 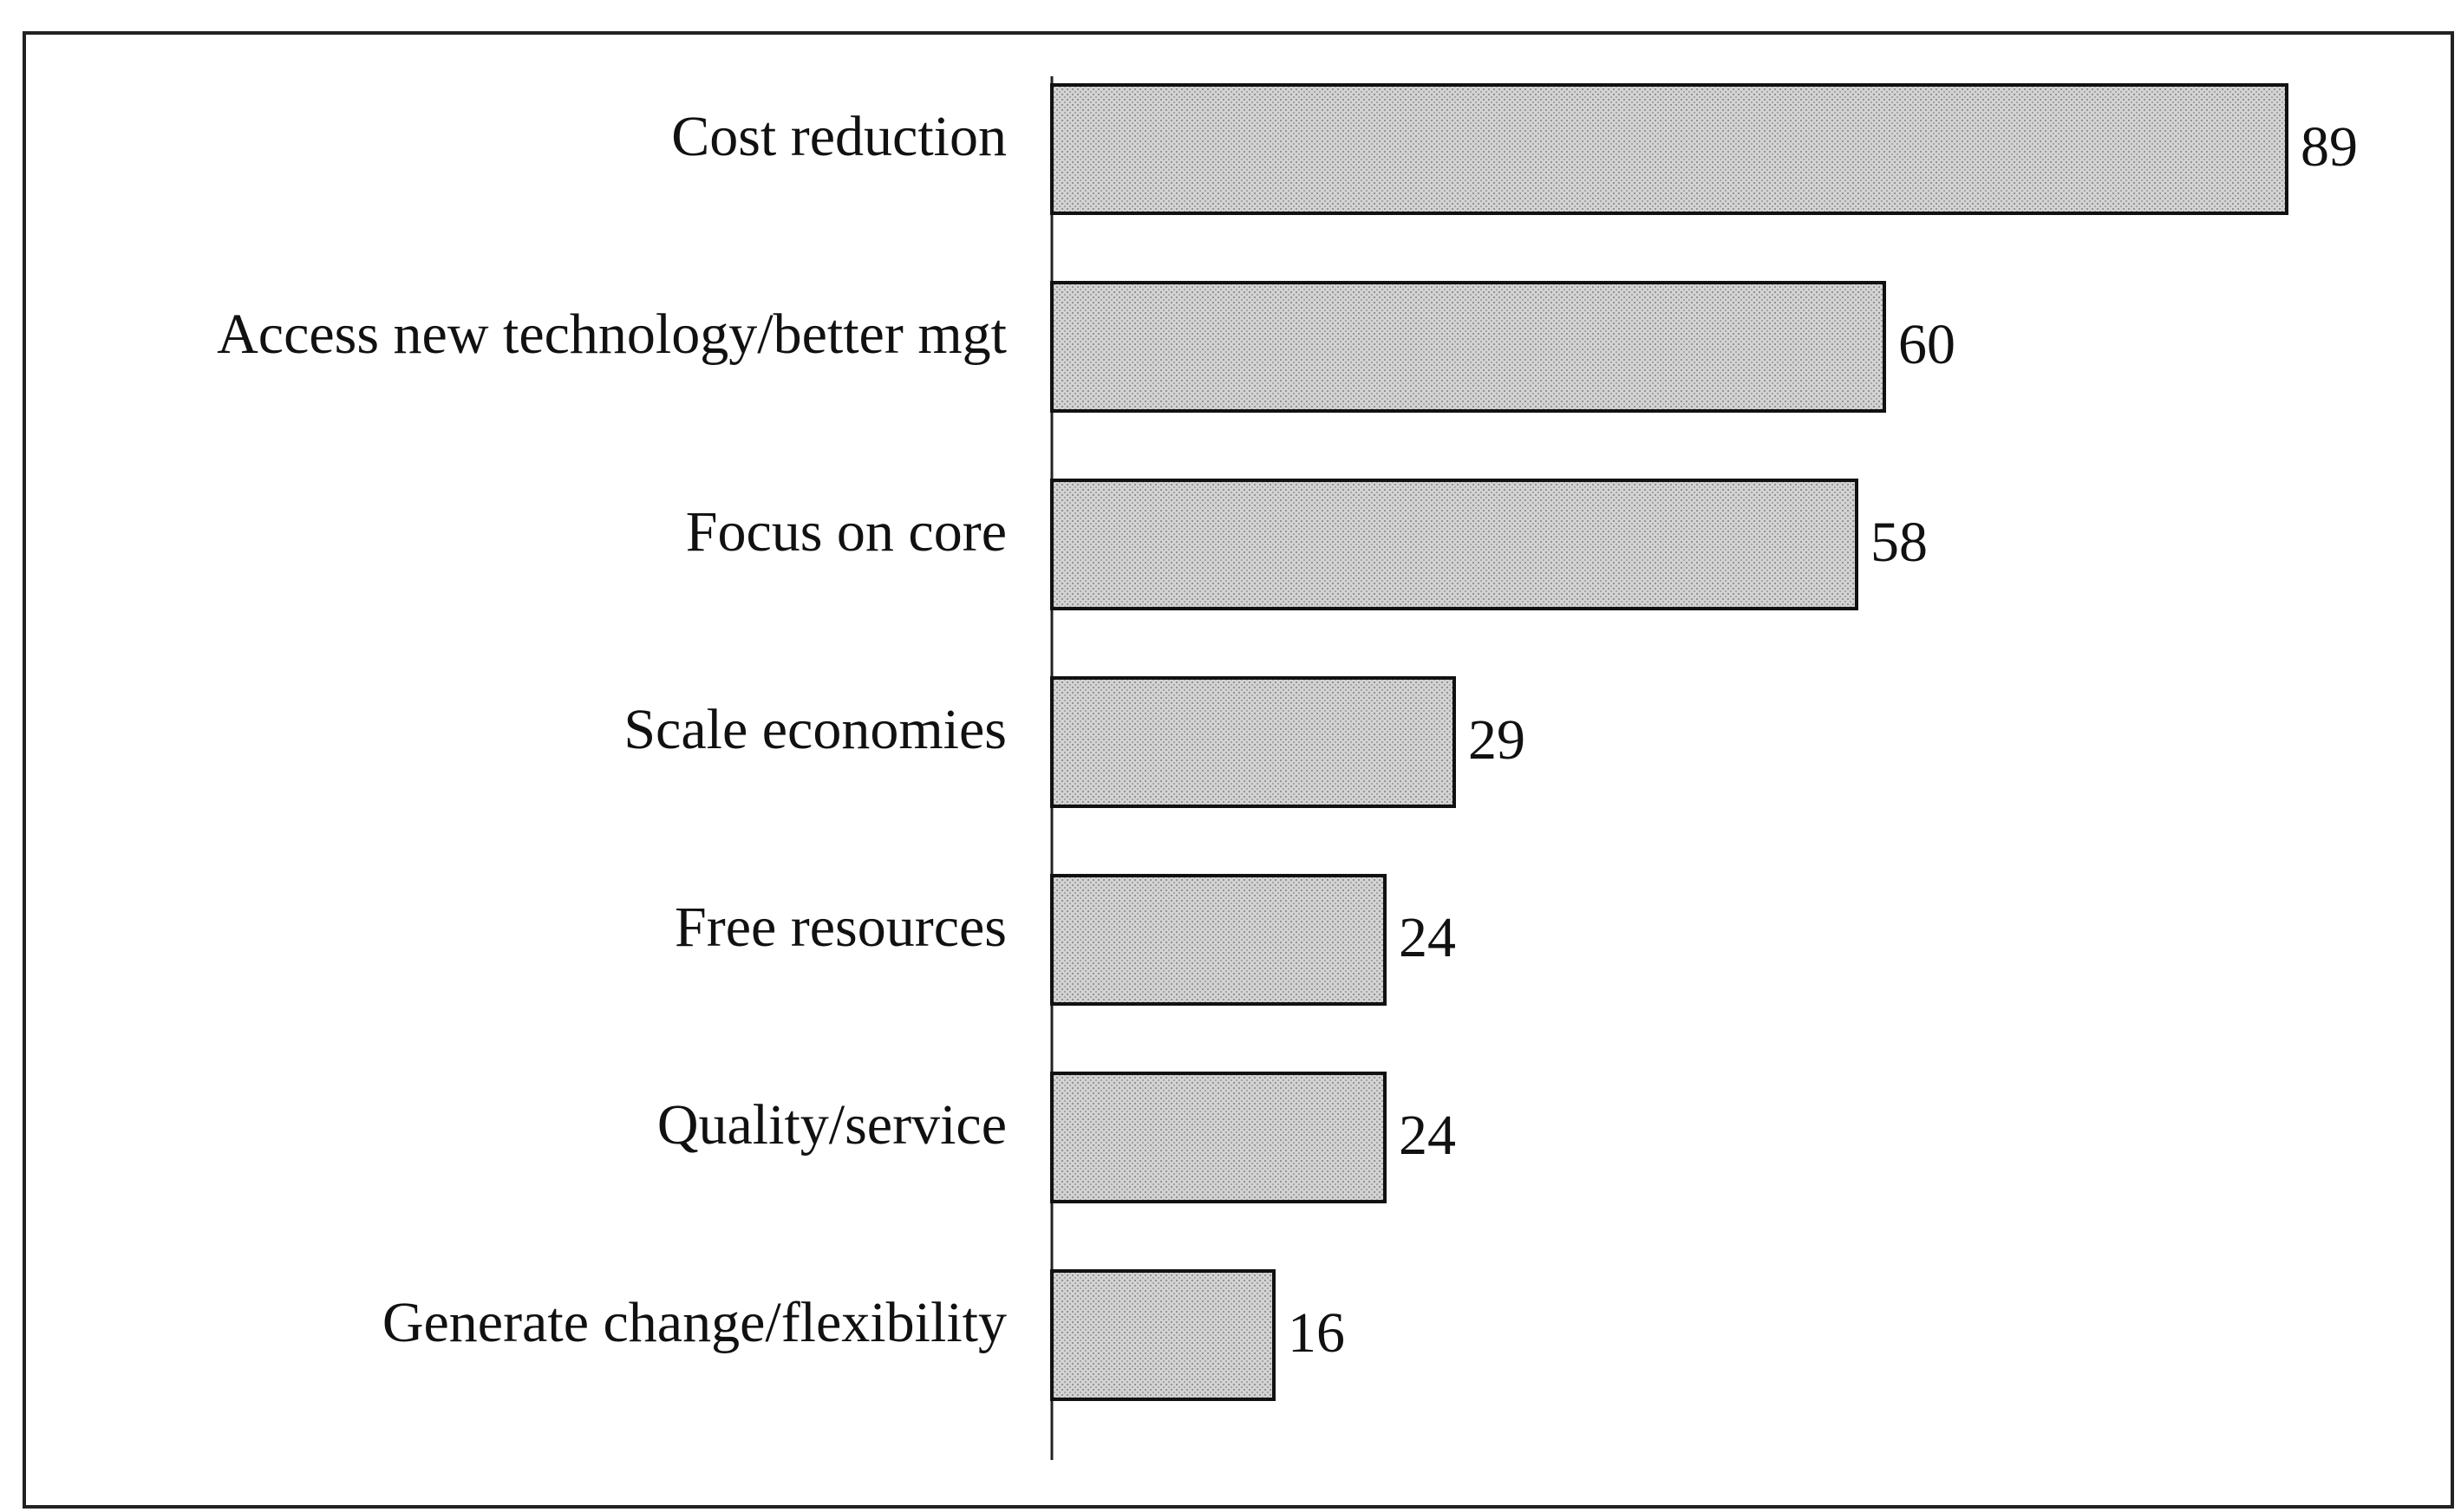 I want to click on category-label: Access new technology/better mgt, so click(x=612, y=335).